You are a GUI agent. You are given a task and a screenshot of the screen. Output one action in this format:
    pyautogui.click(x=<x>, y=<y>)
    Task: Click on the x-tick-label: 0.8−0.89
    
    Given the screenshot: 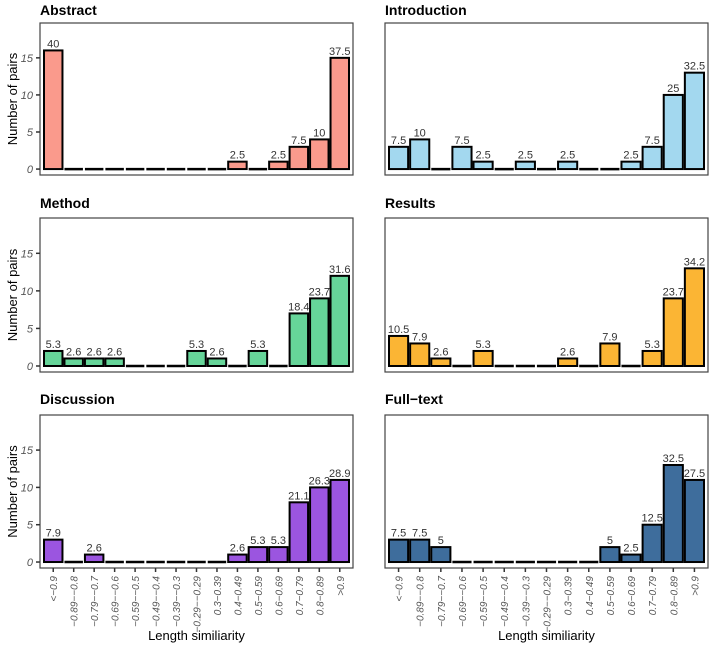 What is the action you would take?
    pyautogui.click(x=674, y=596)
    